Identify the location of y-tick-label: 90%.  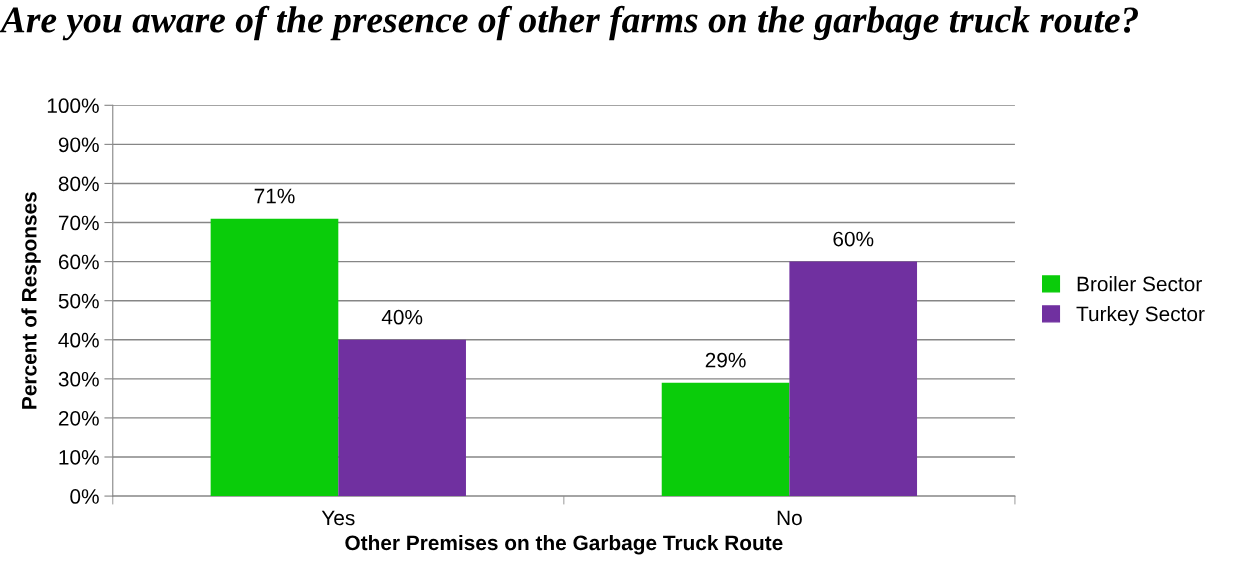
(78, 145).